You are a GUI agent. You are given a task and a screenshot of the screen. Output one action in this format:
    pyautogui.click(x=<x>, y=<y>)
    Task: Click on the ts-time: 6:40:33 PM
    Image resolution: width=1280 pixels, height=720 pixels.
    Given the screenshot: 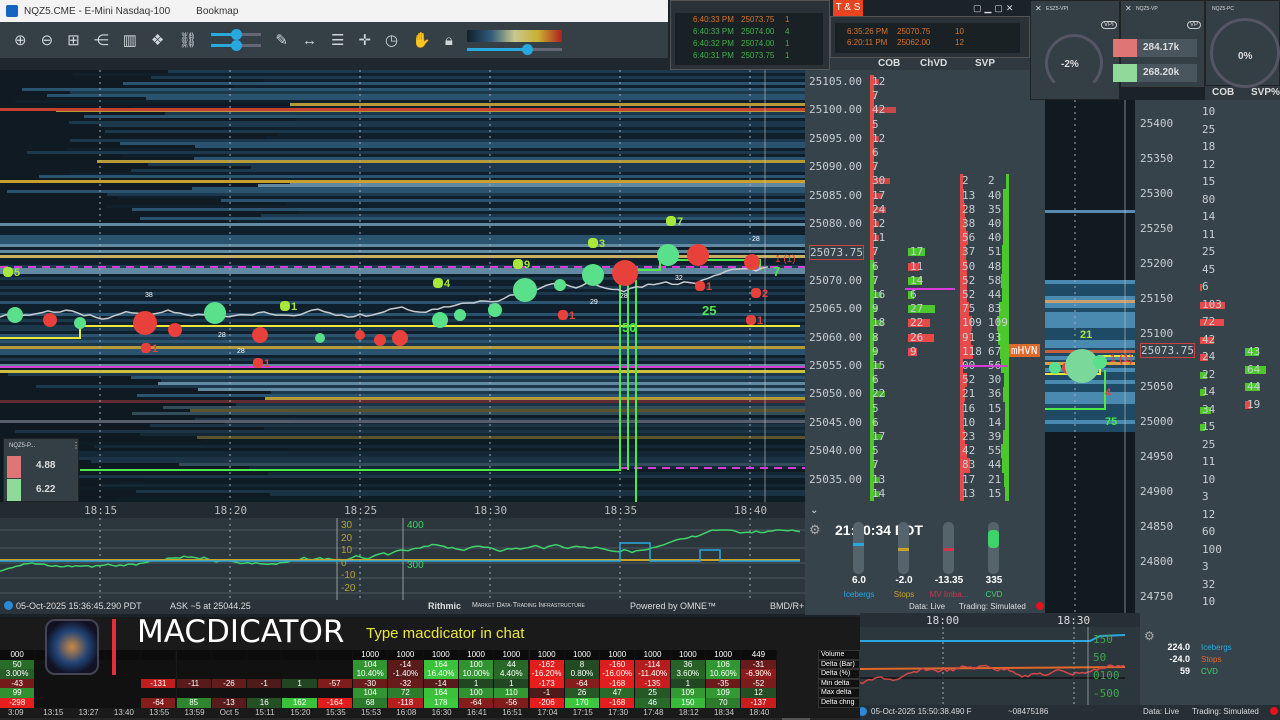 What is the action you would take?
    pyautogui.click(x=713, y=31)
    